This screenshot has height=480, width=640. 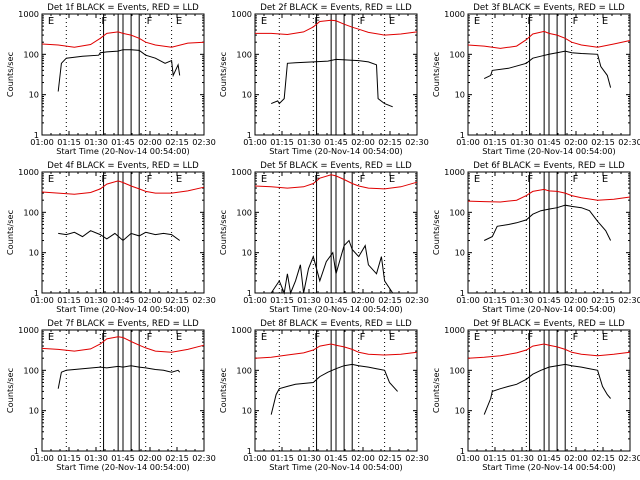 I want to click on panel-title: Det 7f BLACK = Events, RED = LLD, so click(x=123, y=324).